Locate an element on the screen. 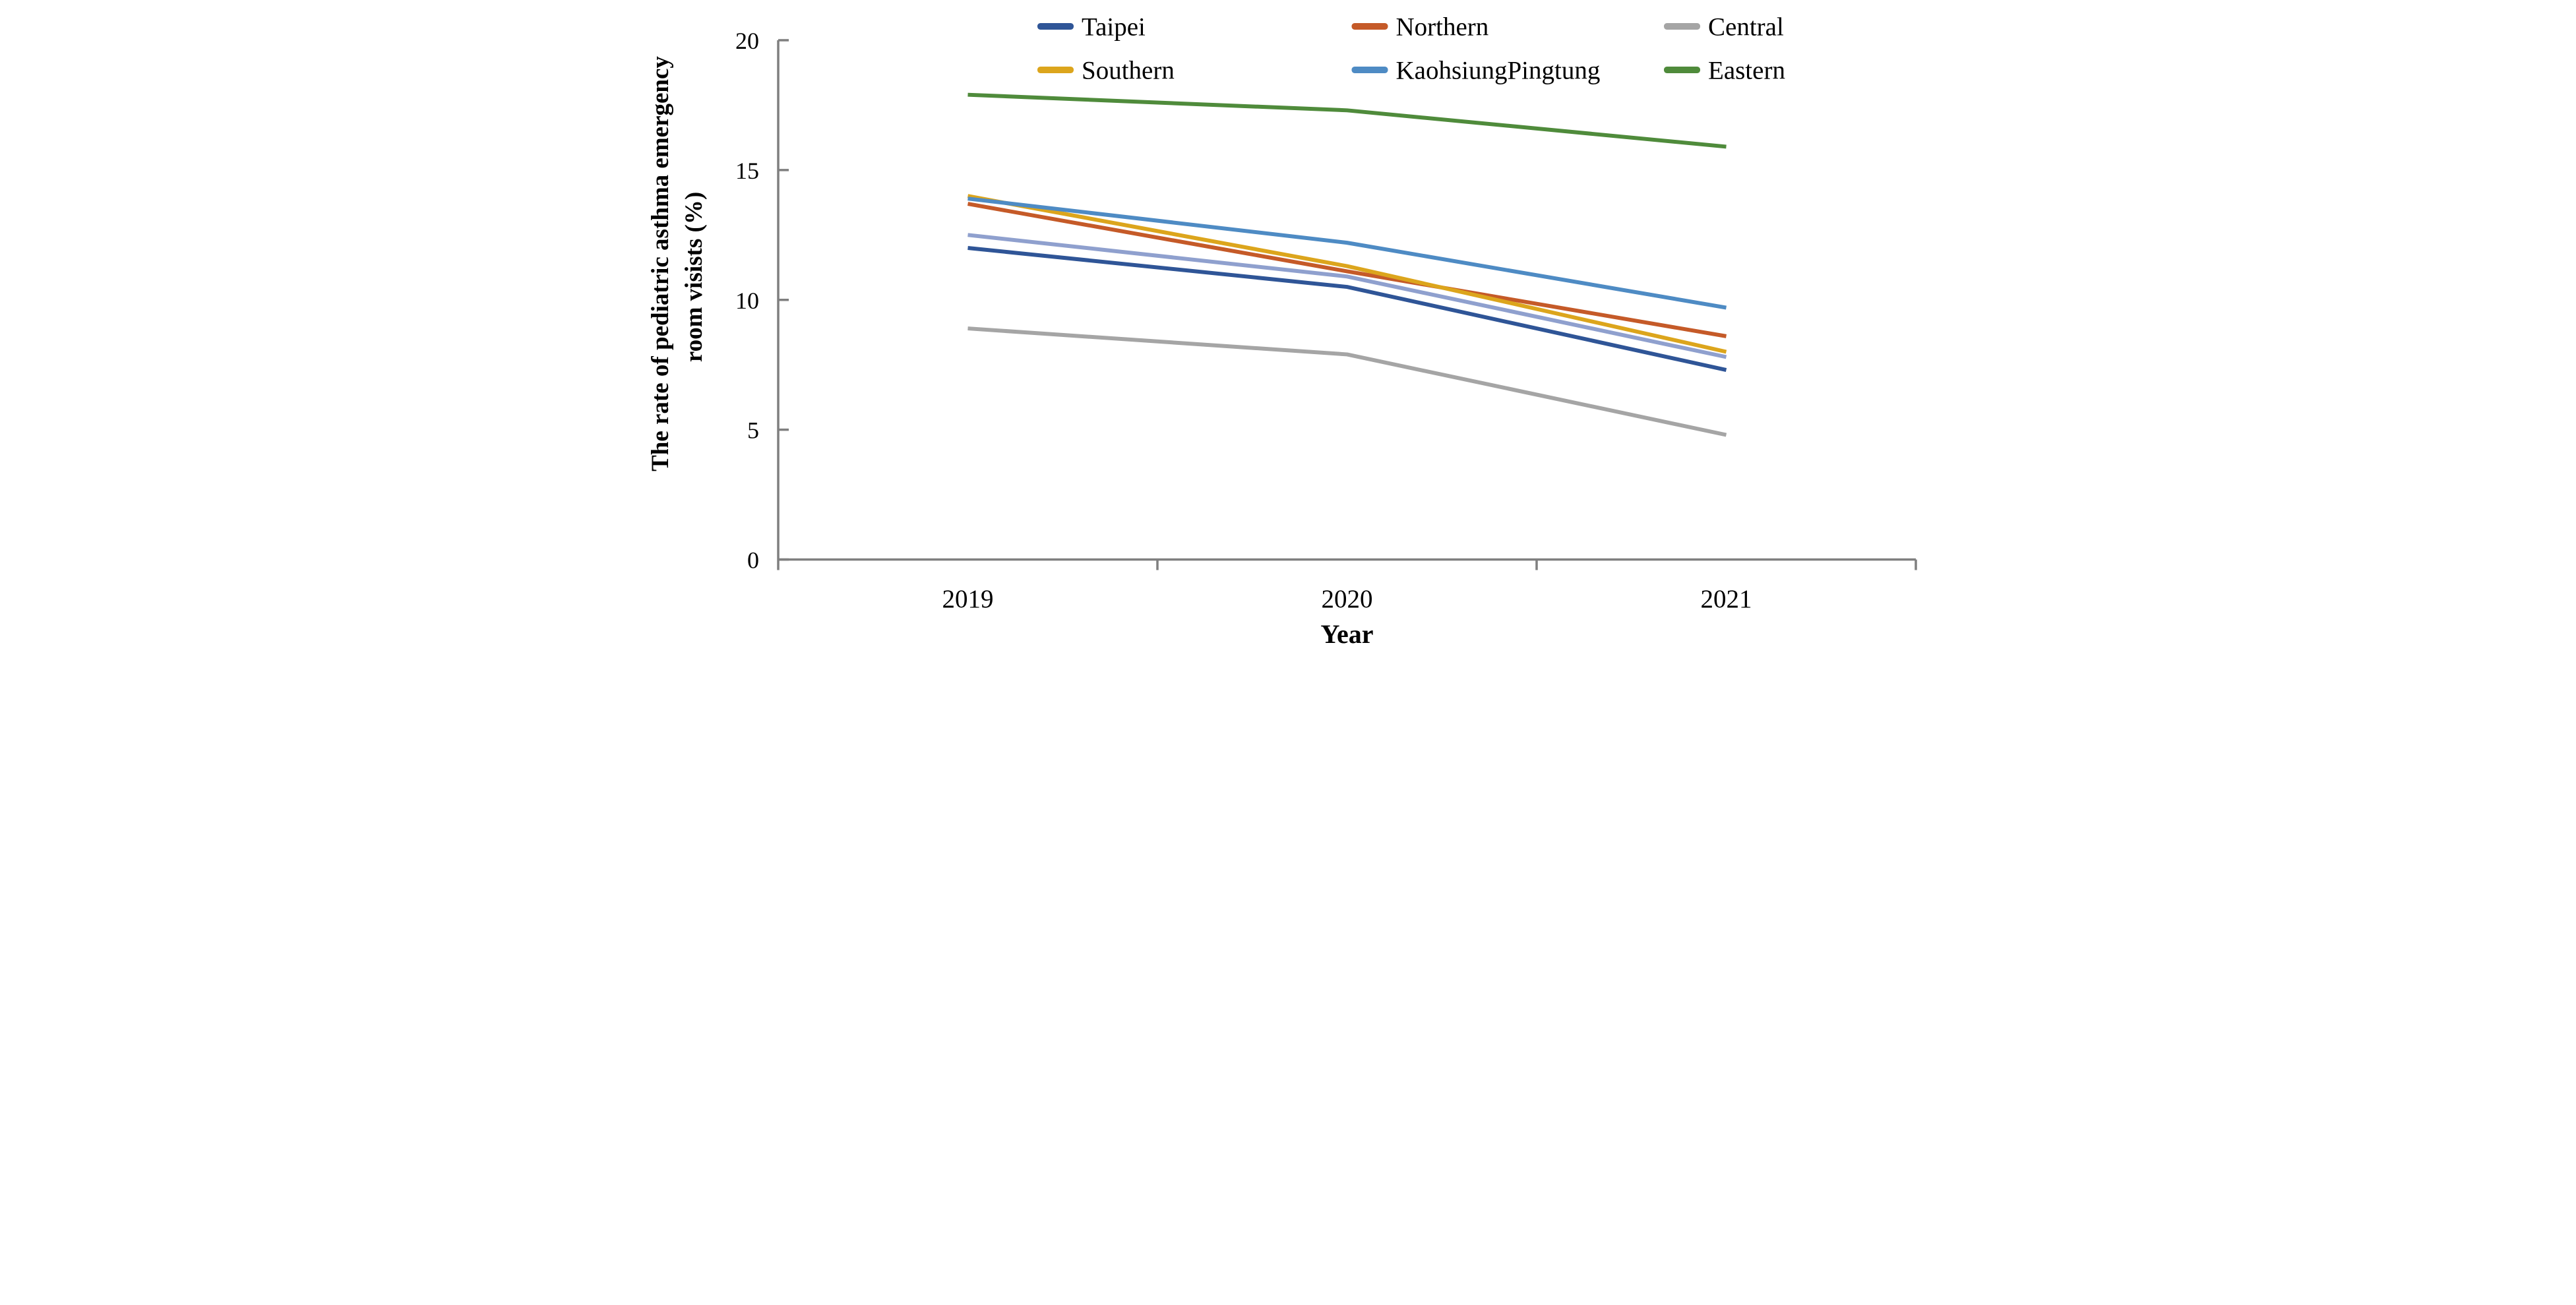 The height and width of the screenshot is (1305, 2576). line-series-Eastern is located at coordinates (1347, 120).